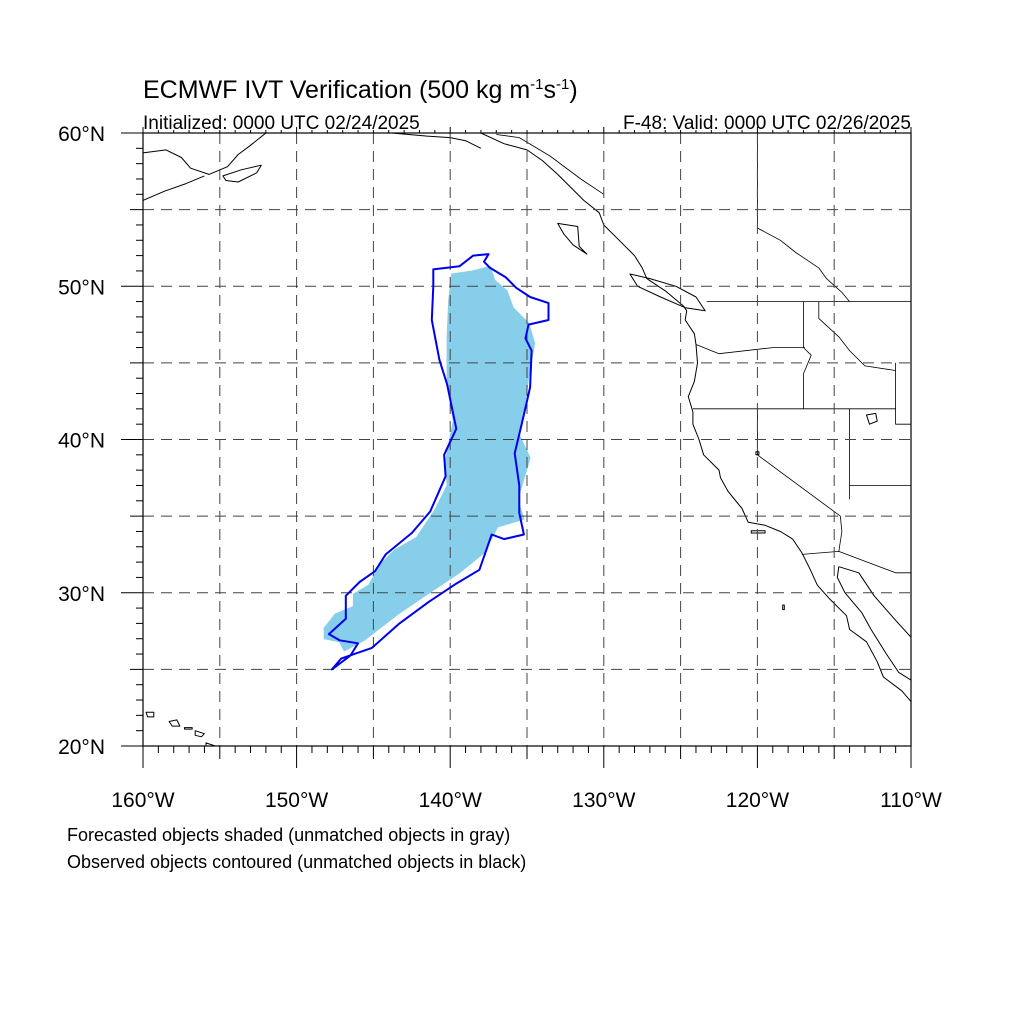 This screenshot has height=1024, width=1024. I want to click on x-tick-label: 110°W, so click(911, 800).